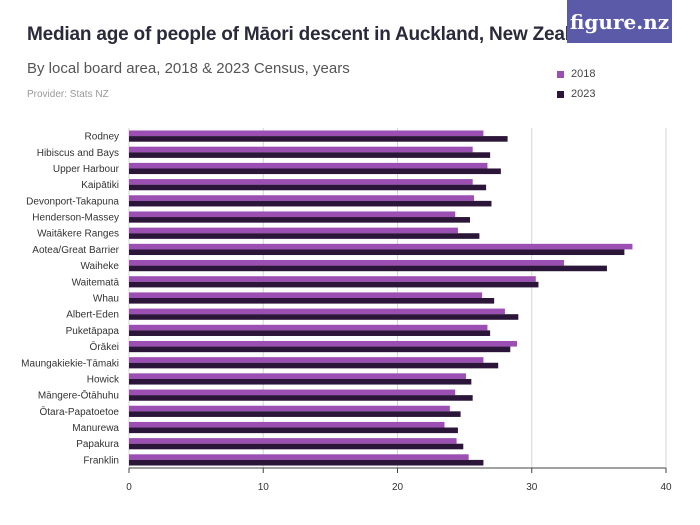  I want to click on y-tick-label-7: Aotea/Great Barrier, so click(75, 250).